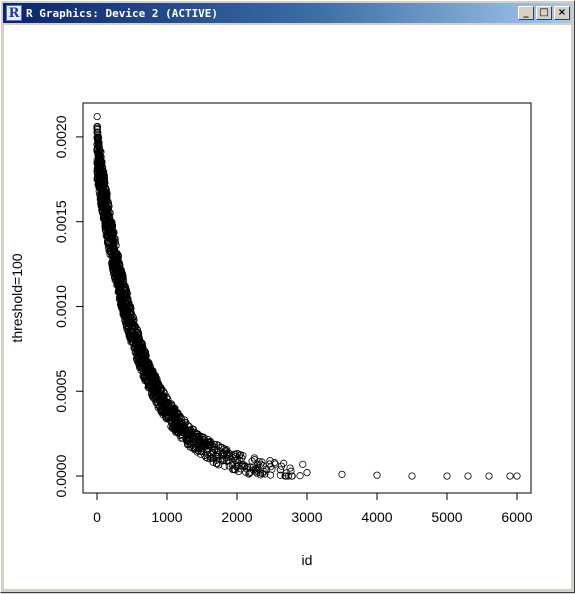  What do you see at coordinates (61, 475) in the screenshot?
I see `y-tick-label: 0.0000` at bounding box center [61, 475].